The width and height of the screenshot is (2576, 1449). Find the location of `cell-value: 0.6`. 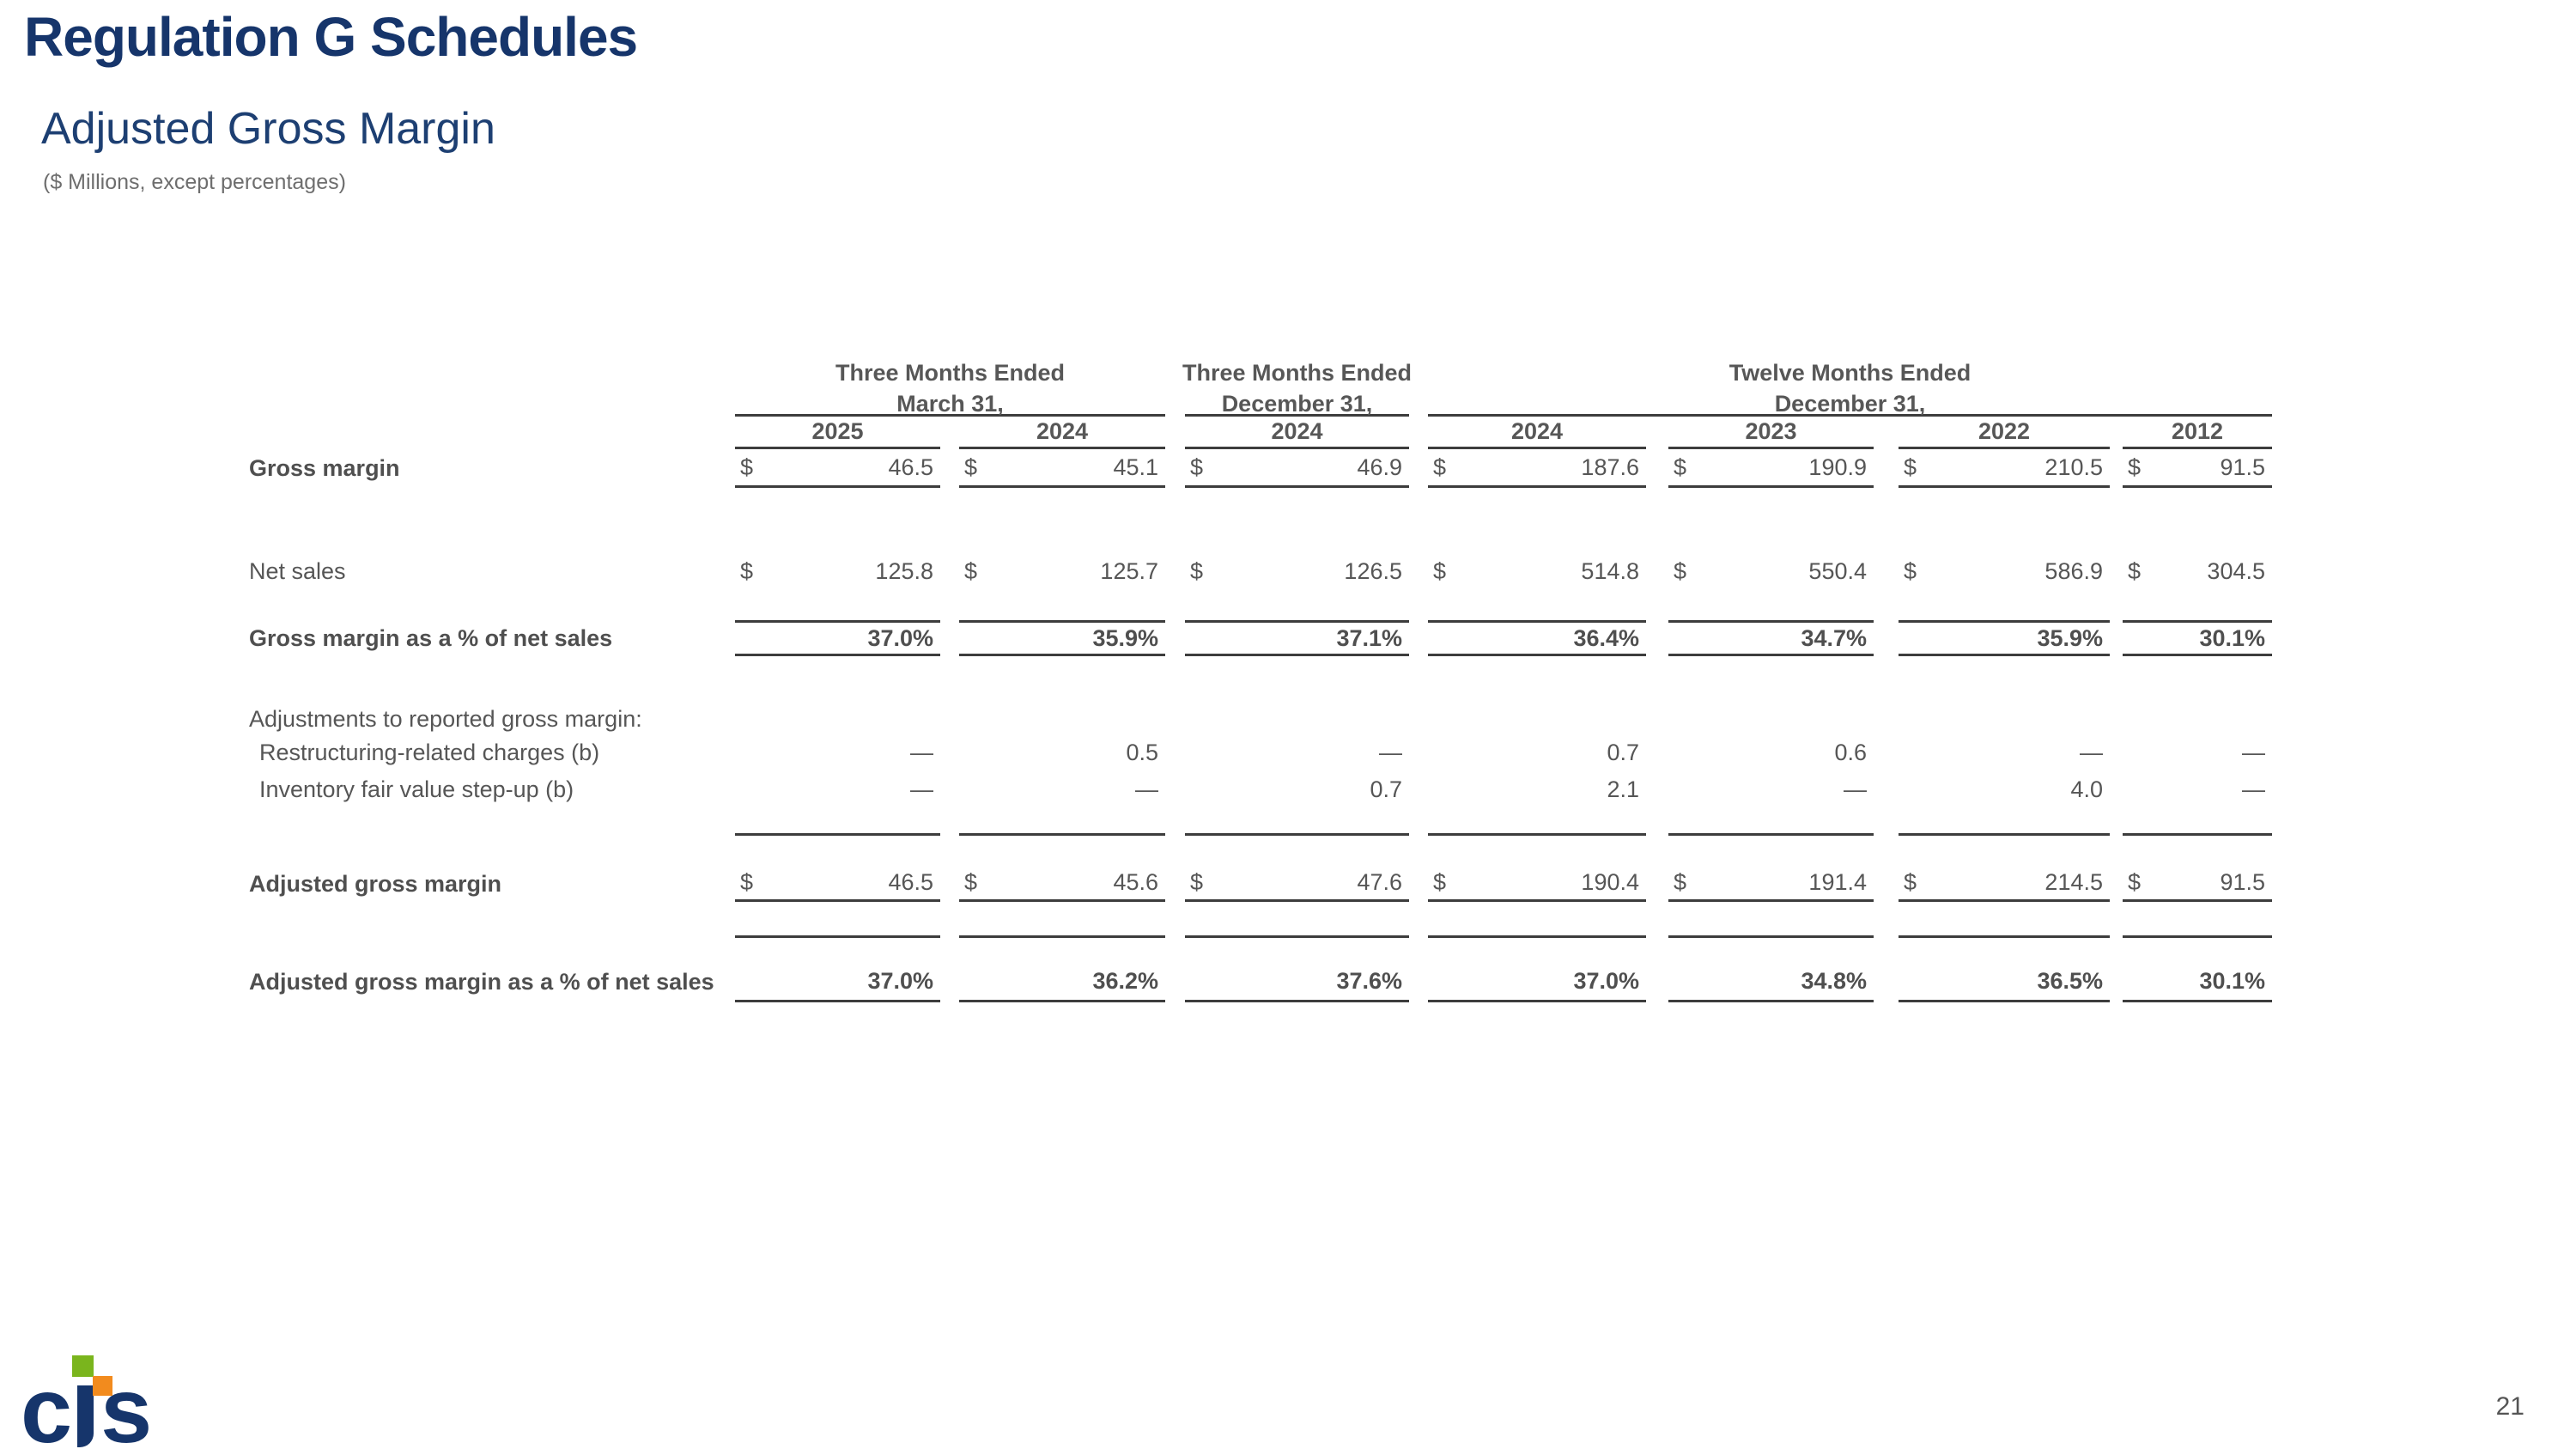

cell-value: 0.6 is located at coordinates (1850, 752).